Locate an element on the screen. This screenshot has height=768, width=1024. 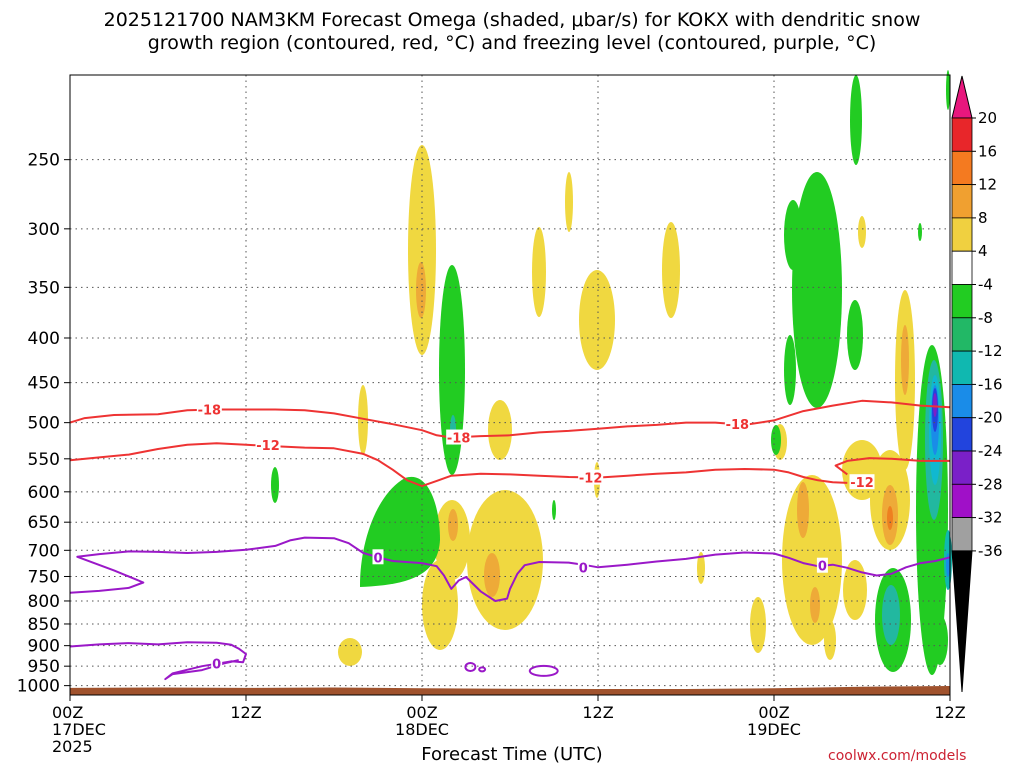
x-axis-label: Forecast Time (UTC) is located at coordinates (512, 754).